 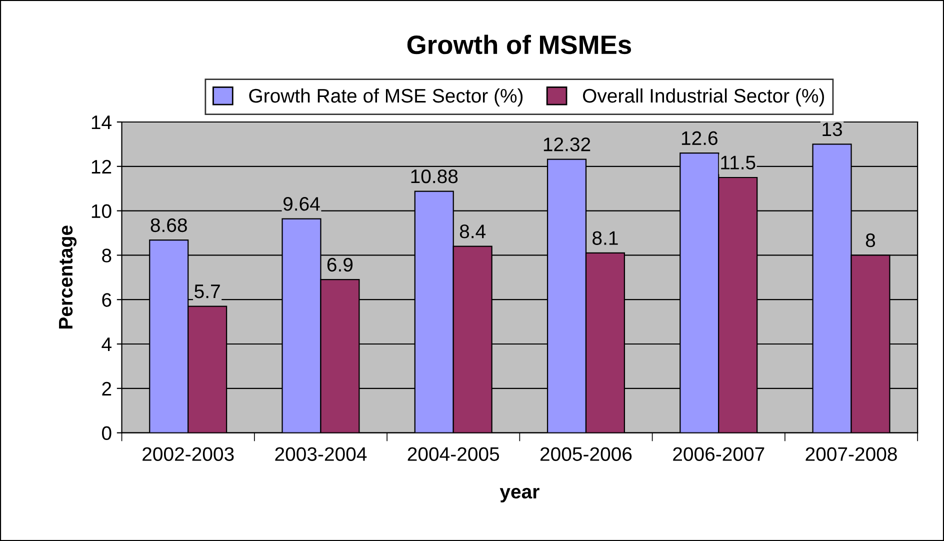 I want to click on y-tick-label: 6, so click(x=107, y=300).